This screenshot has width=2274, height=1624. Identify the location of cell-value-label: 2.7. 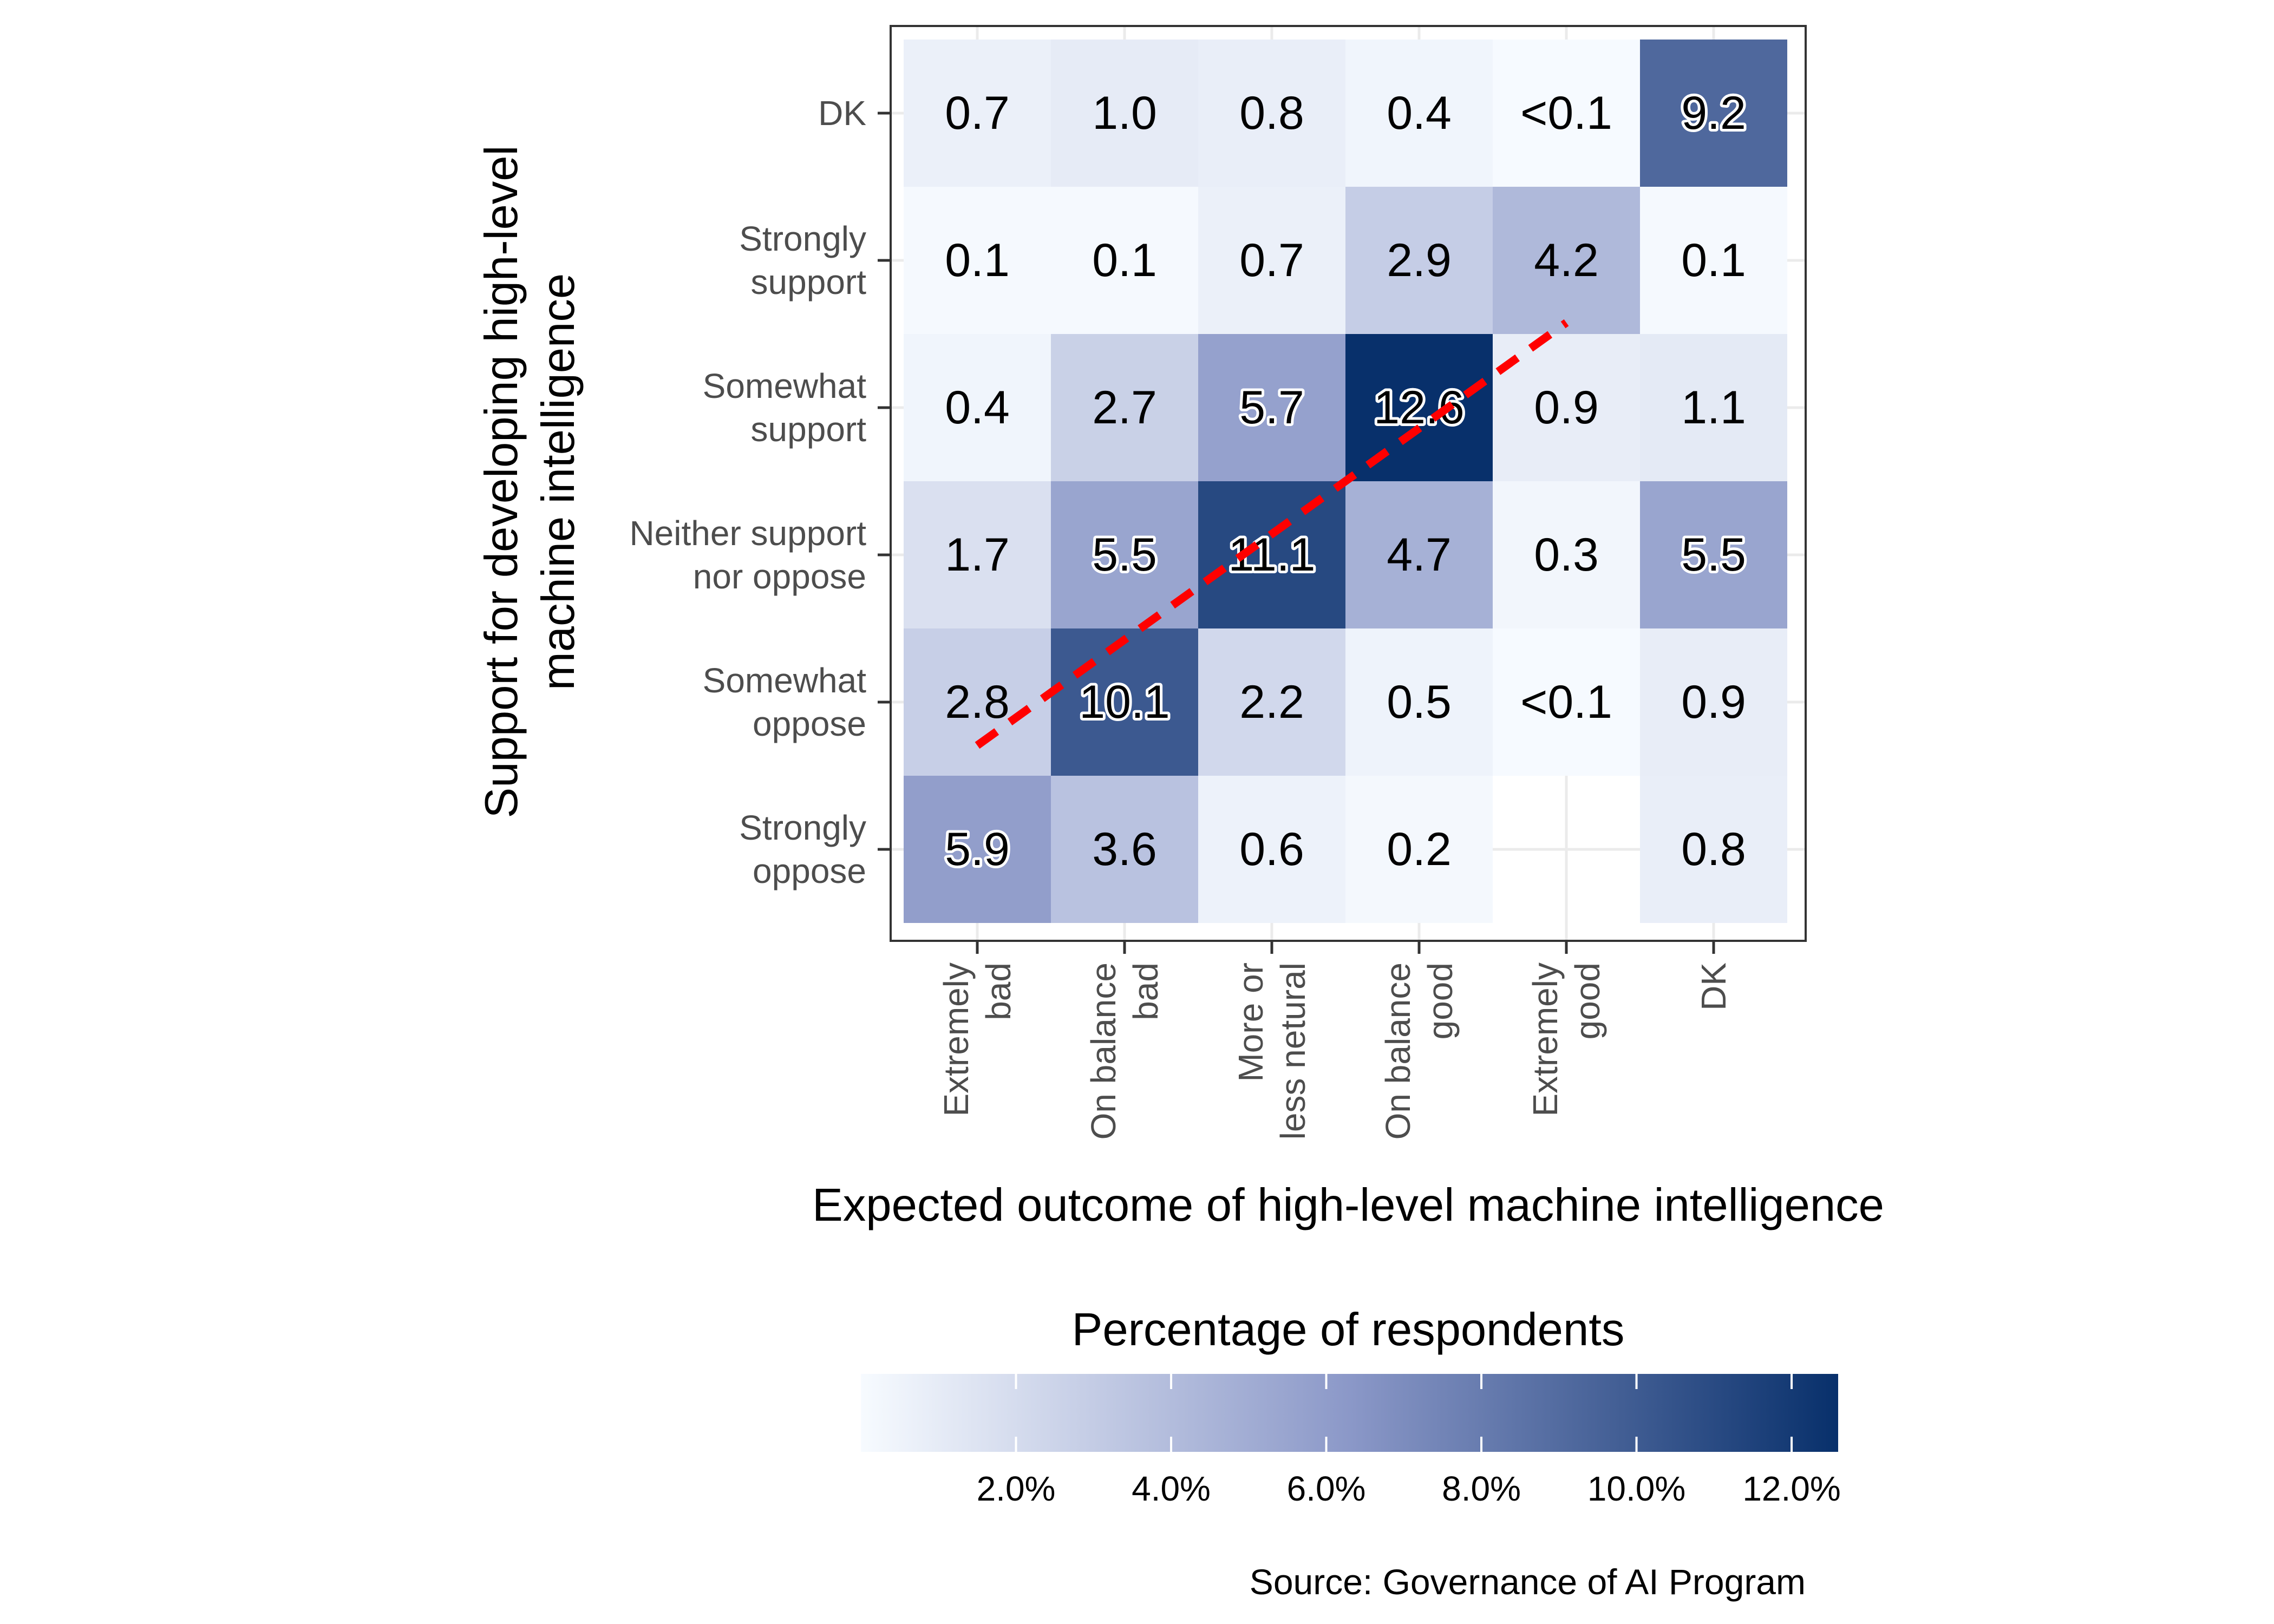
(1124, 408).